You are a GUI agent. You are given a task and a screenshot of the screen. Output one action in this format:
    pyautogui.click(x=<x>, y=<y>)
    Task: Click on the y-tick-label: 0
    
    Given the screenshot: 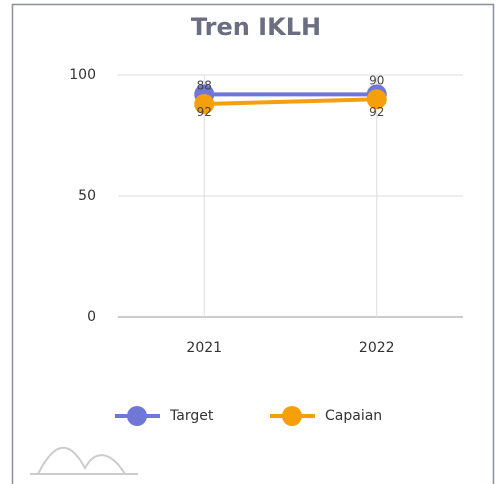 What is the action you would take?
    pyautogui.click(x=91, y=317)
    